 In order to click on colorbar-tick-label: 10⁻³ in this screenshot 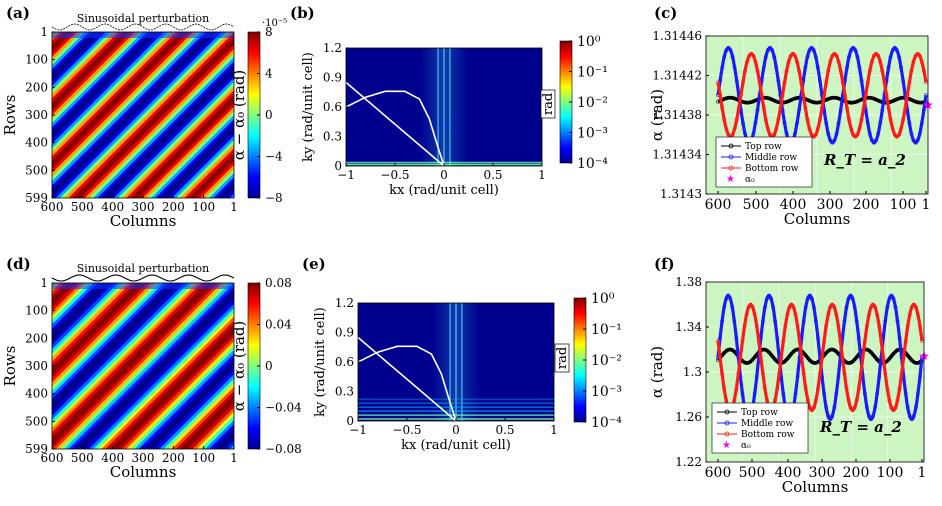, I will do `click(606, 392)`.